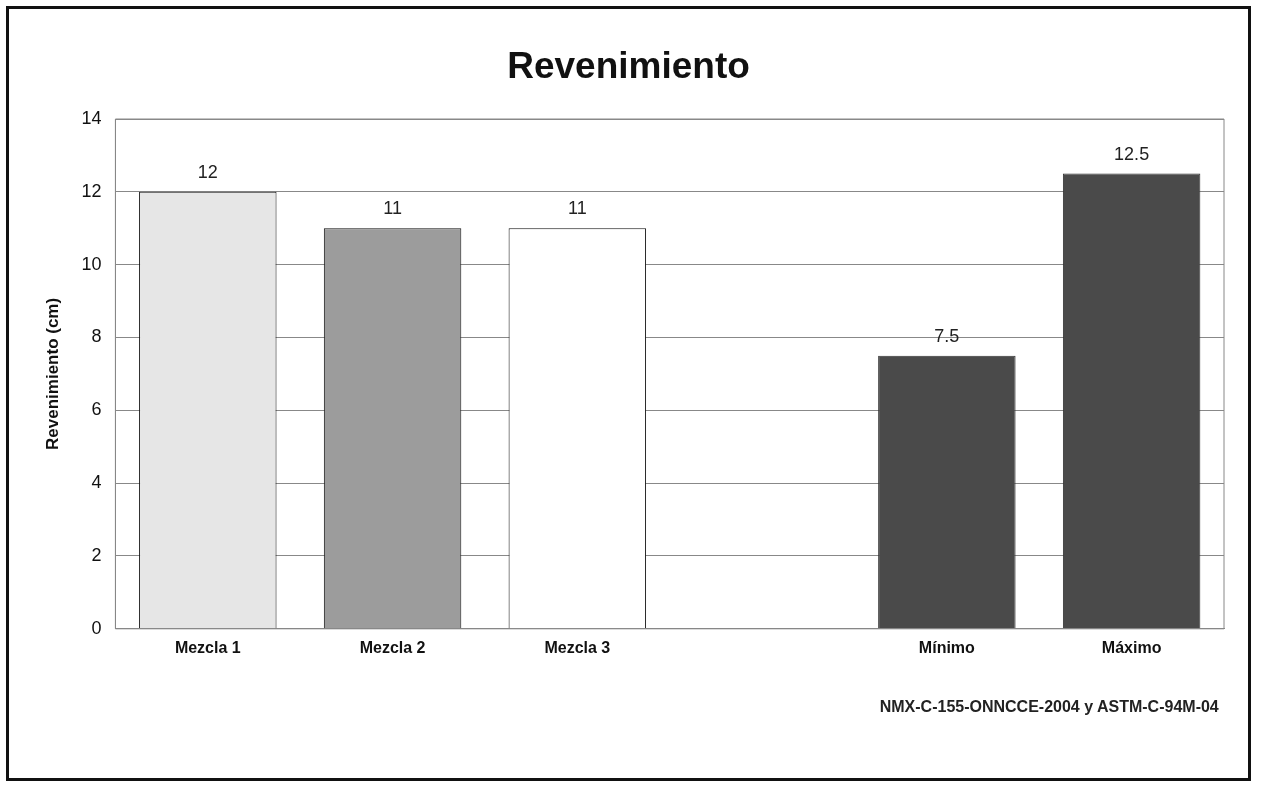  I want to click on text: NMX-C-155-ONNCCE-2004 y ASTM-C-94M-04, so click(1049, 707).